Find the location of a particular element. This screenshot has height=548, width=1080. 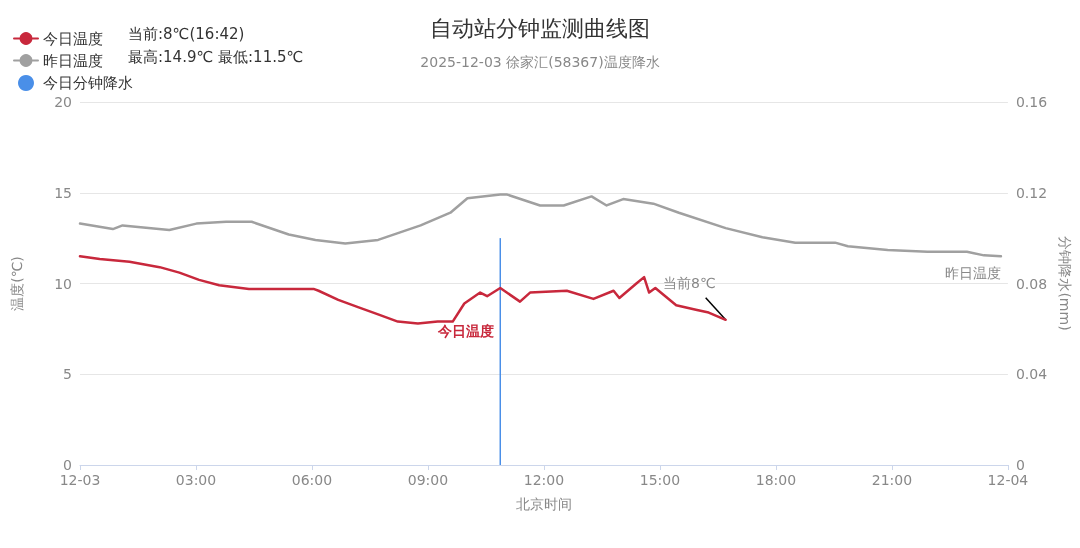

x-tick-label: 15:00 is located at coordinates (660, 480).